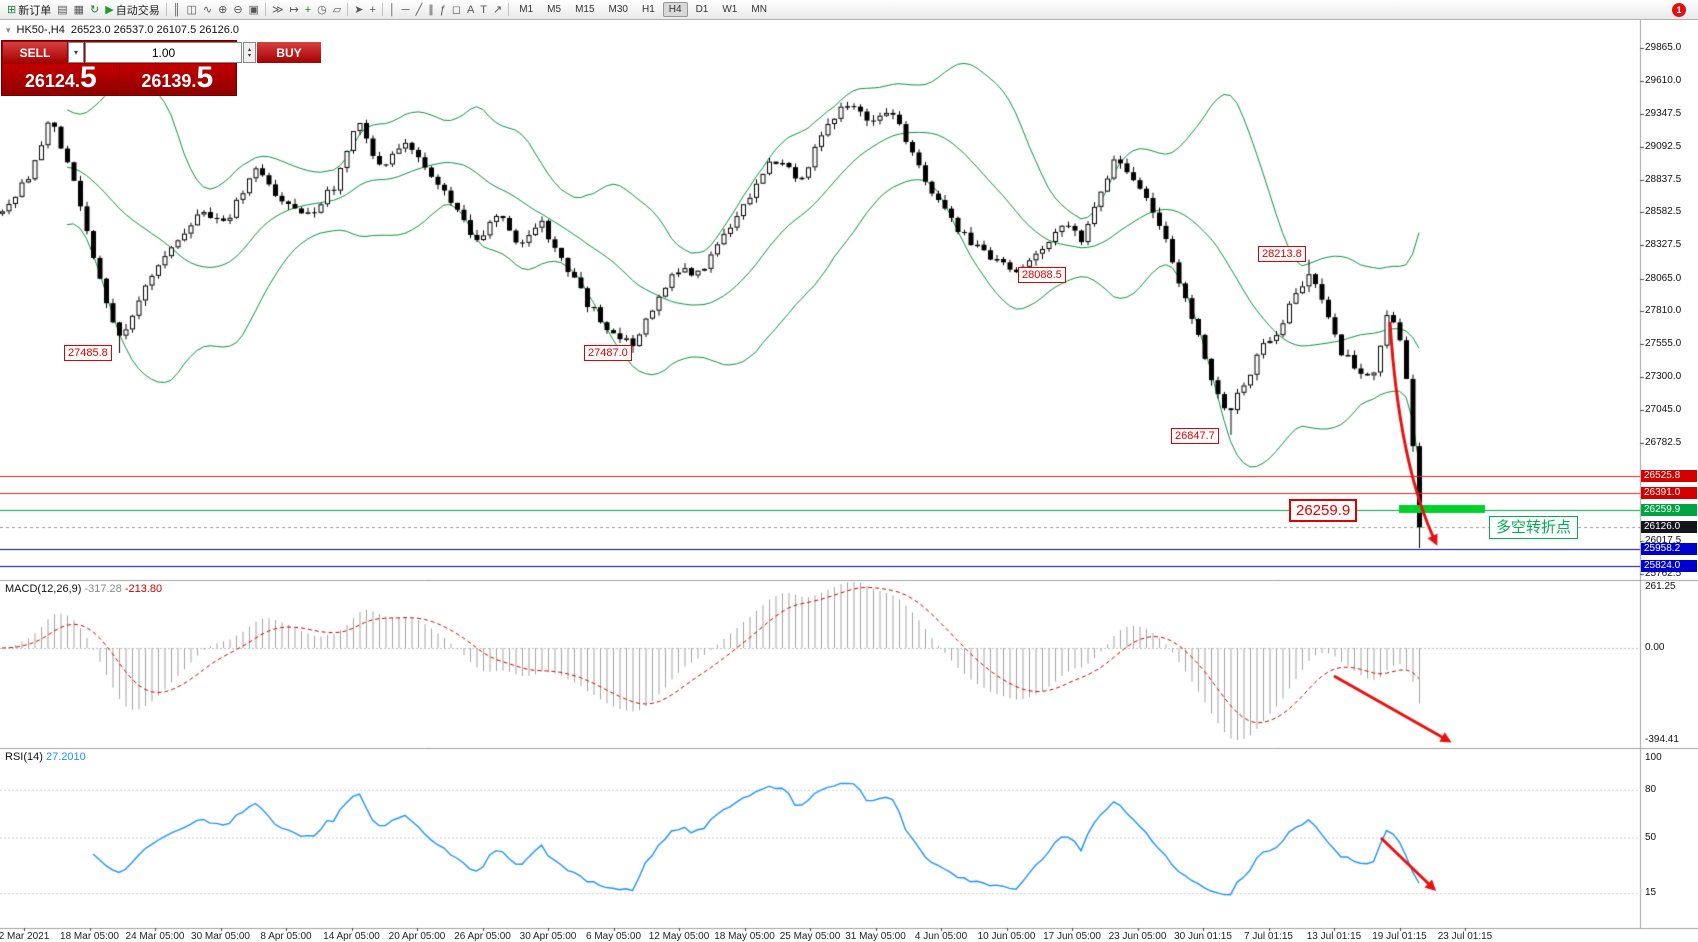 The width and height of the screenshot is (1698, 942). What do you see at coordinates (76, 52) in the screenshot?
I see `volume-dropdown: ▾` at bounding box center [76, 52].